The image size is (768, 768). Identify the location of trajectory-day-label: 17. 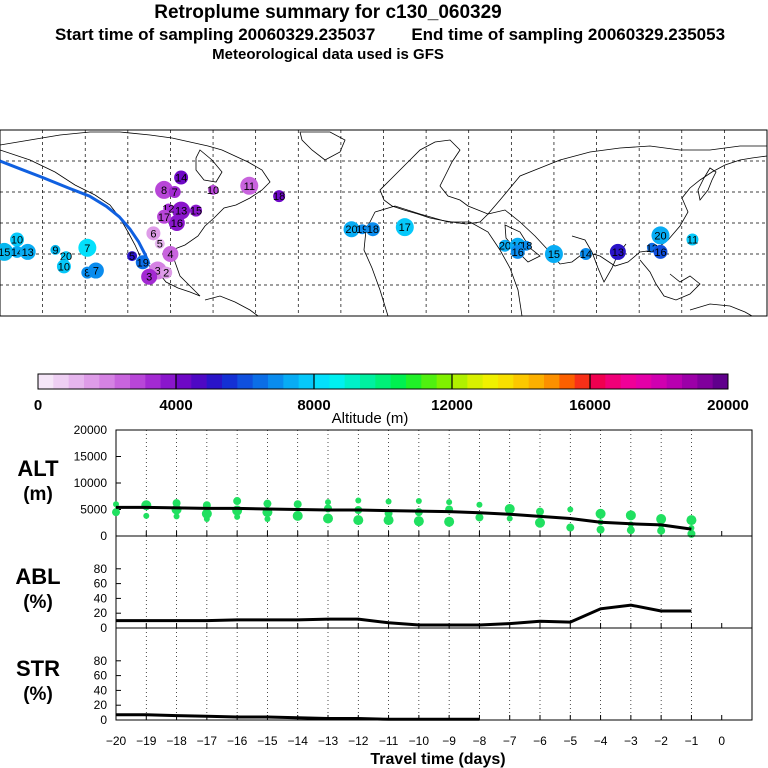
(164, 218).